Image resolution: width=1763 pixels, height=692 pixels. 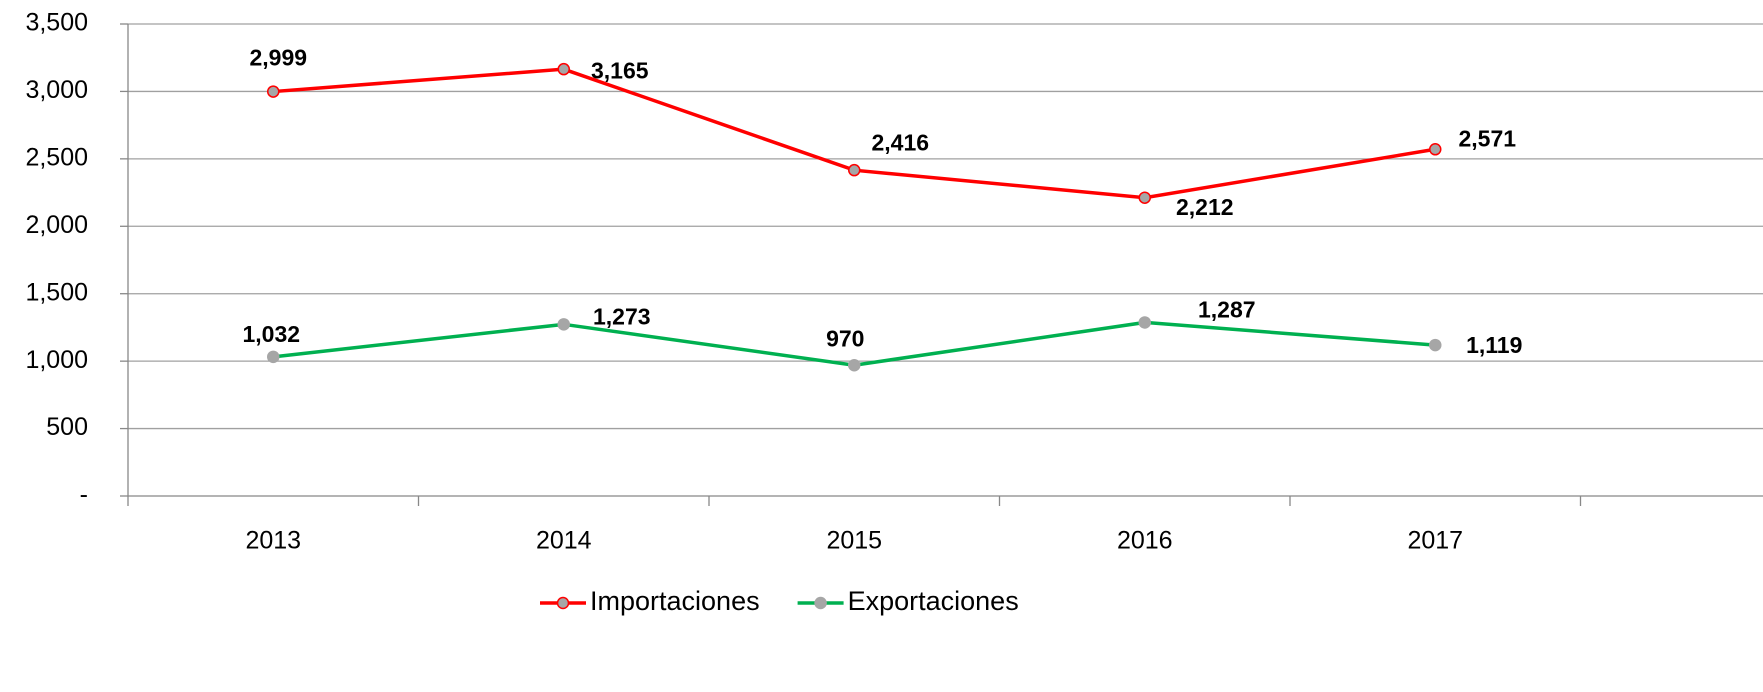 I want to click on x-tick-label: 2016, so click(x=1145, y=541).